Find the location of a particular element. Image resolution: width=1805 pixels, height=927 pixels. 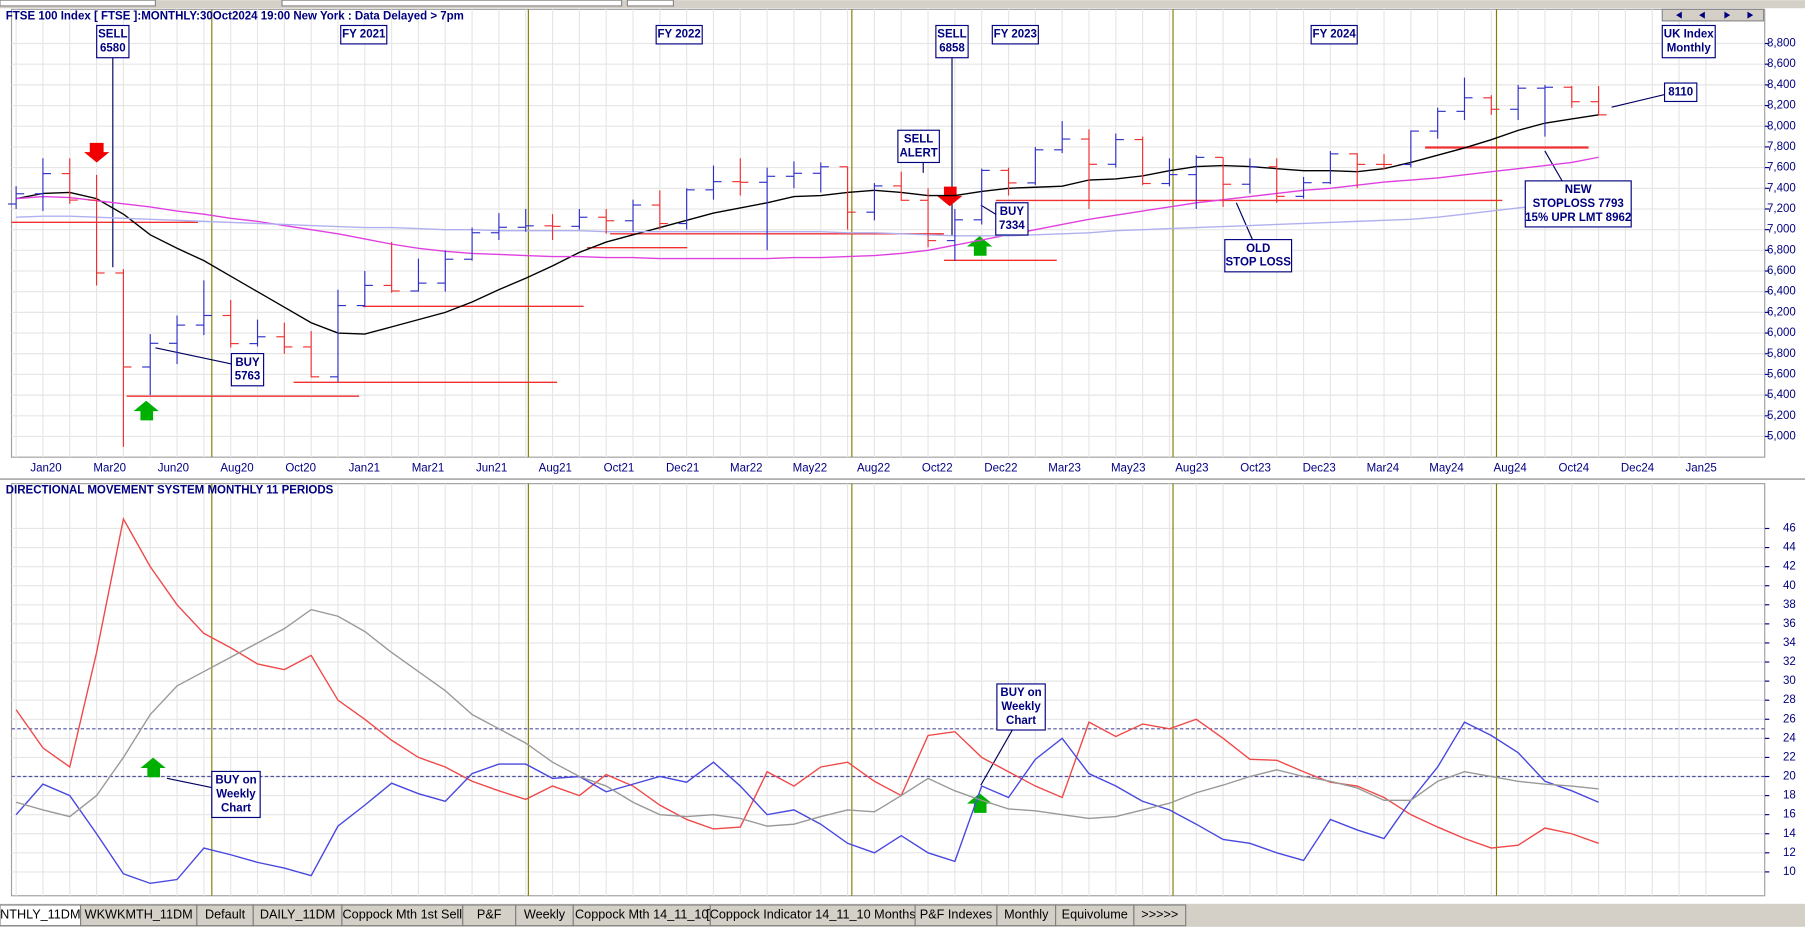

tab-label: WKWKMTH_11DM is located at coordinates (139, 915).